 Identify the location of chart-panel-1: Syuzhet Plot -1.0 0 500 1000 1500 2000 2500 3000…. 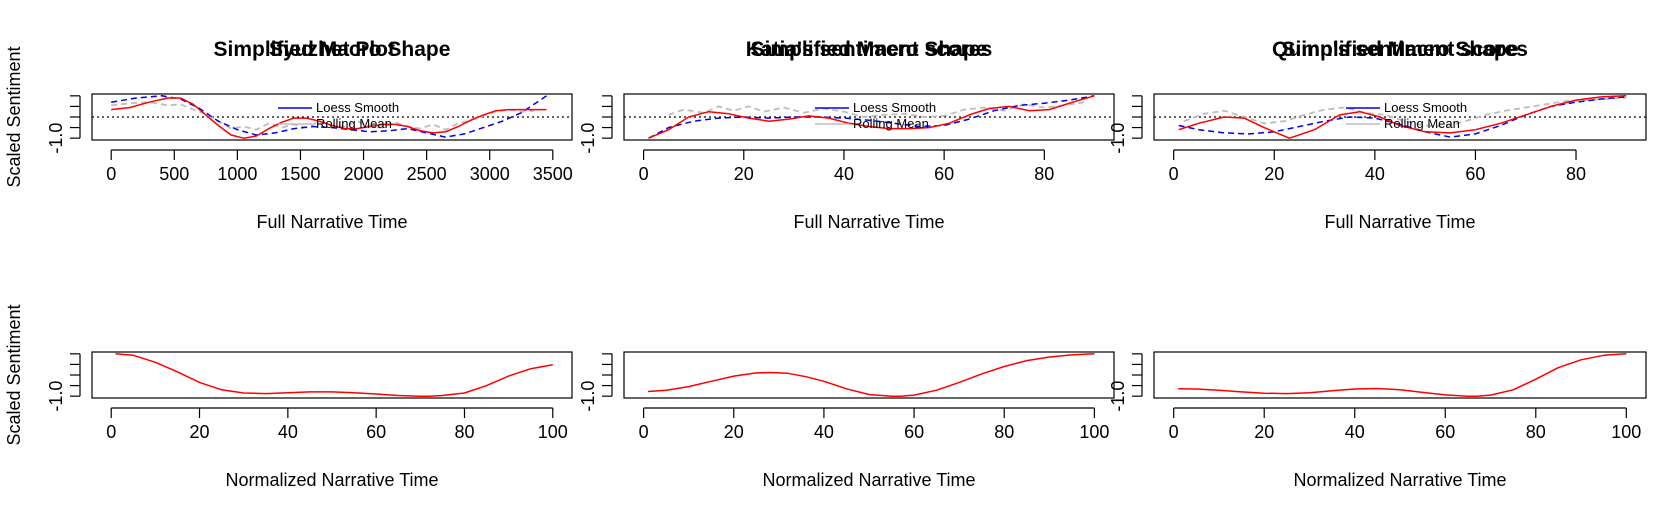
(288, 135).